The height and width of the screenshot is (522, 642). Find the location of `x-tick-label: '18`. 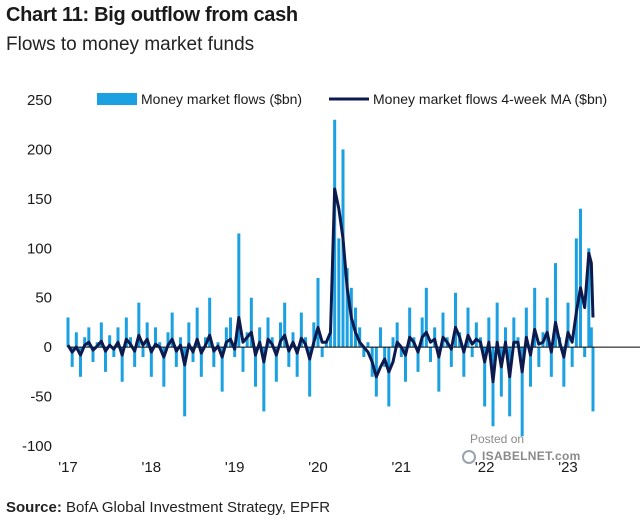

x-tick-label: '18 is located at coordinates (152, 467).